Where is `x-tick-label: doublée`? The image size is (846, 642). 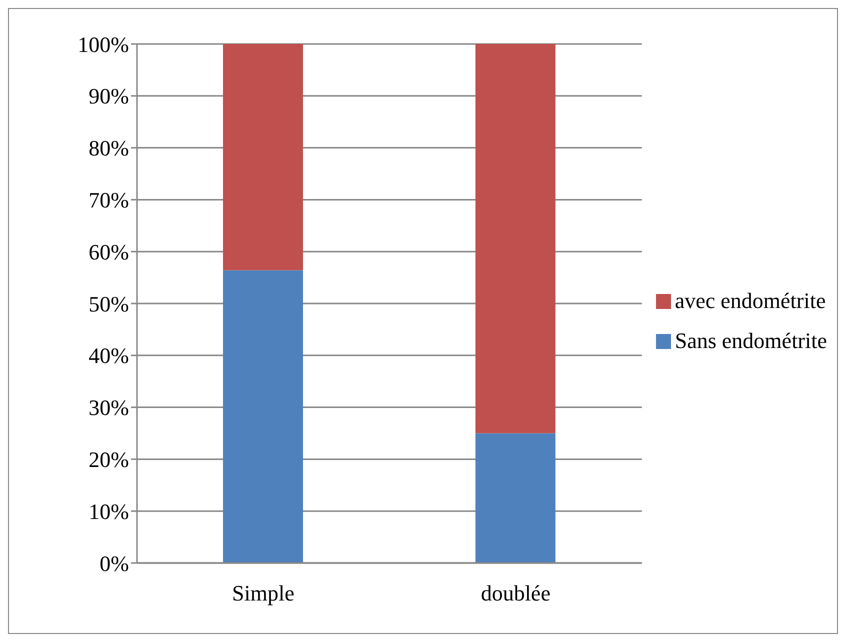
x-tick-label: doublée is located at coordinates (515, 593).